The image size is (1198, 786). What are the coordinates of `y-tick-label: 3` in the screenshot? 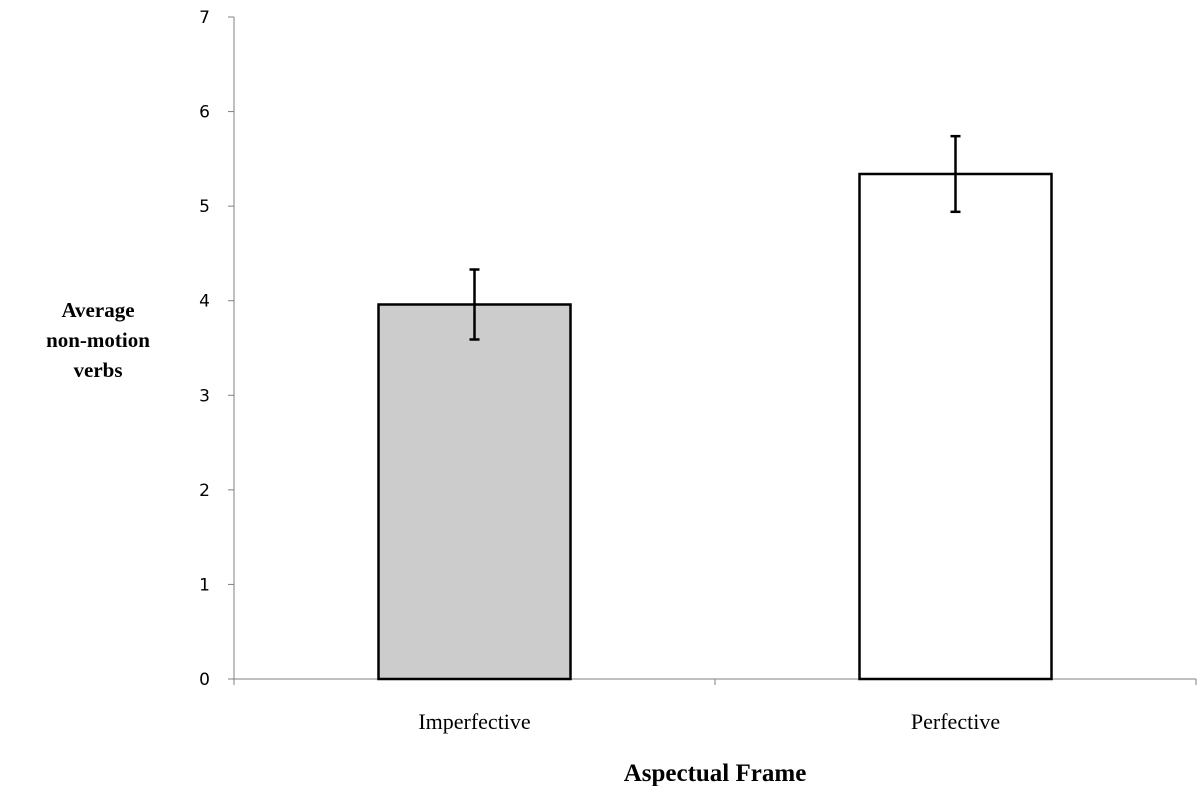 It's located at (204, 396).